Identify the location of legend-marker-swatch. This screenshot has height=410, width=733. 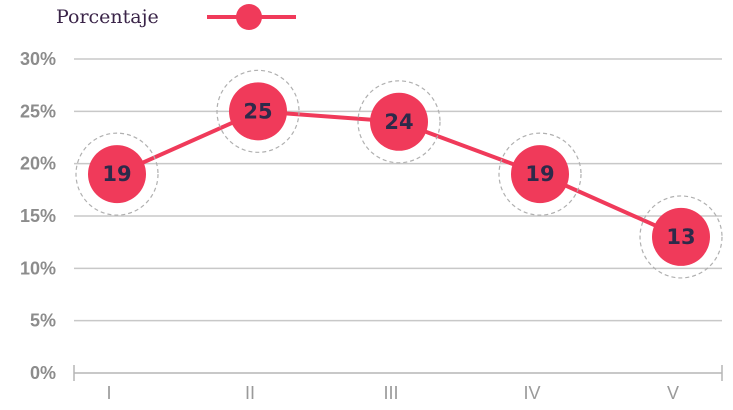
(249, 17).